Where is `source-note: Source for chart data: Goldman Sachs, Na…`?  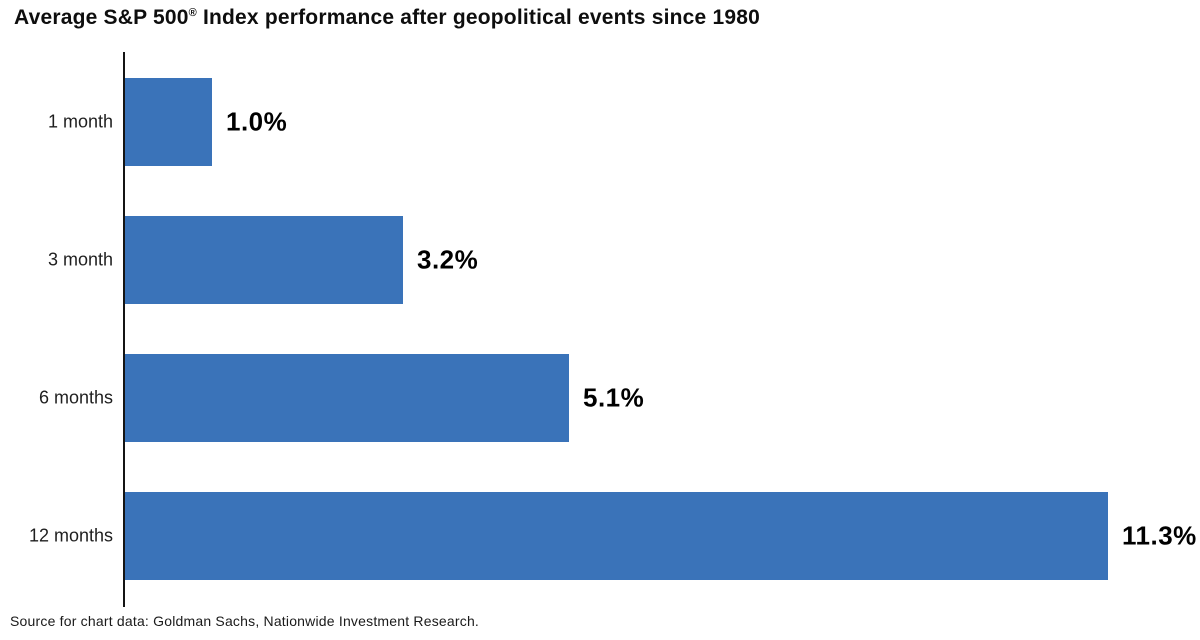 source-note: Source for chart data: Goldman Sachs, Na… is located at coordinates (245, 621).